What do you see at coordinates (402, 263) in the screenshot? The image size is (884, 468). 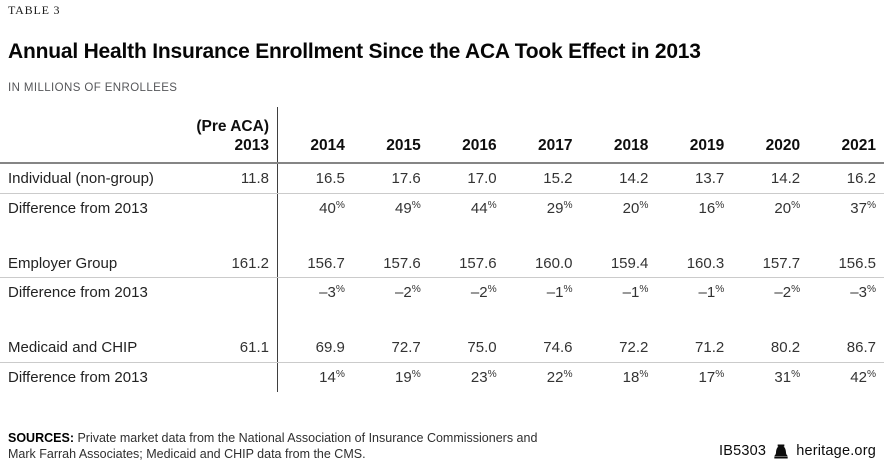 I see `cell-2015: 157.6` at bounding box center [402, 263].